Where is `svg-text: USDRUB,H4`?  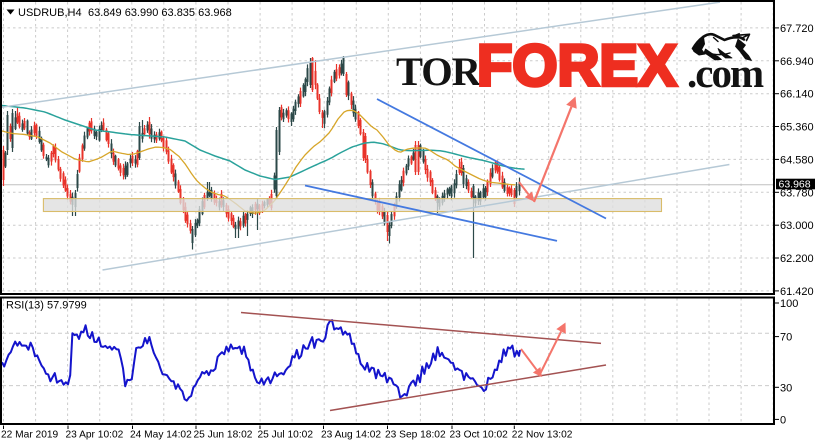 svg-text: USDRUB,H4 is located at coordinates (50, 13).